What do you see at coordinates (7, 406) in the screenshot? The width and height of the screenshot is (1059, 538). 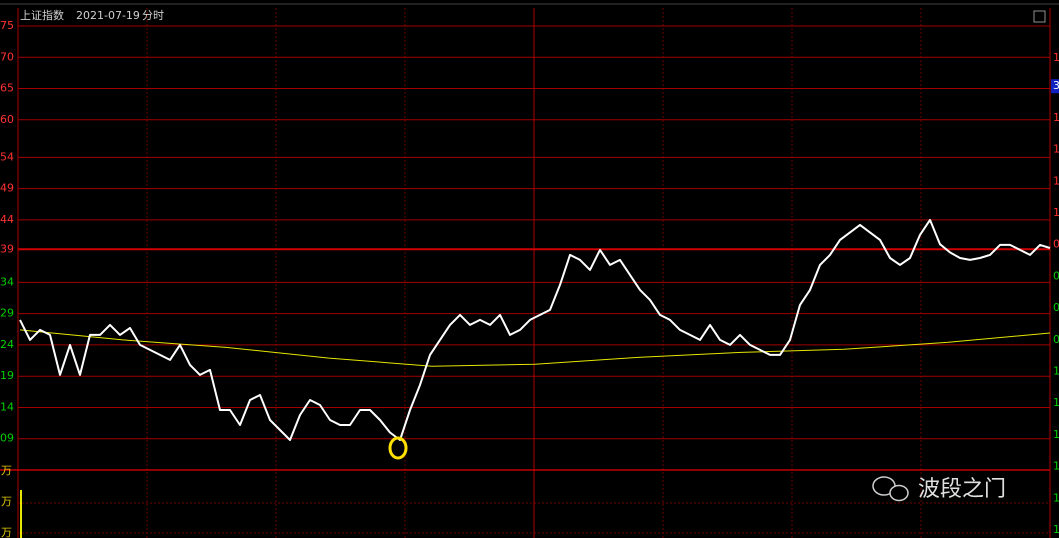 I see `y-tick-label: 14` at bounding box center [7, 406].